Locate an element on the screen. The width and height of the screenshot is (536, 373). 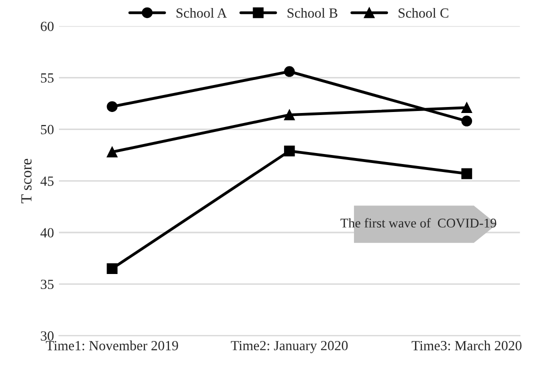
legend-label: School C is located at coordinates (423, 13).